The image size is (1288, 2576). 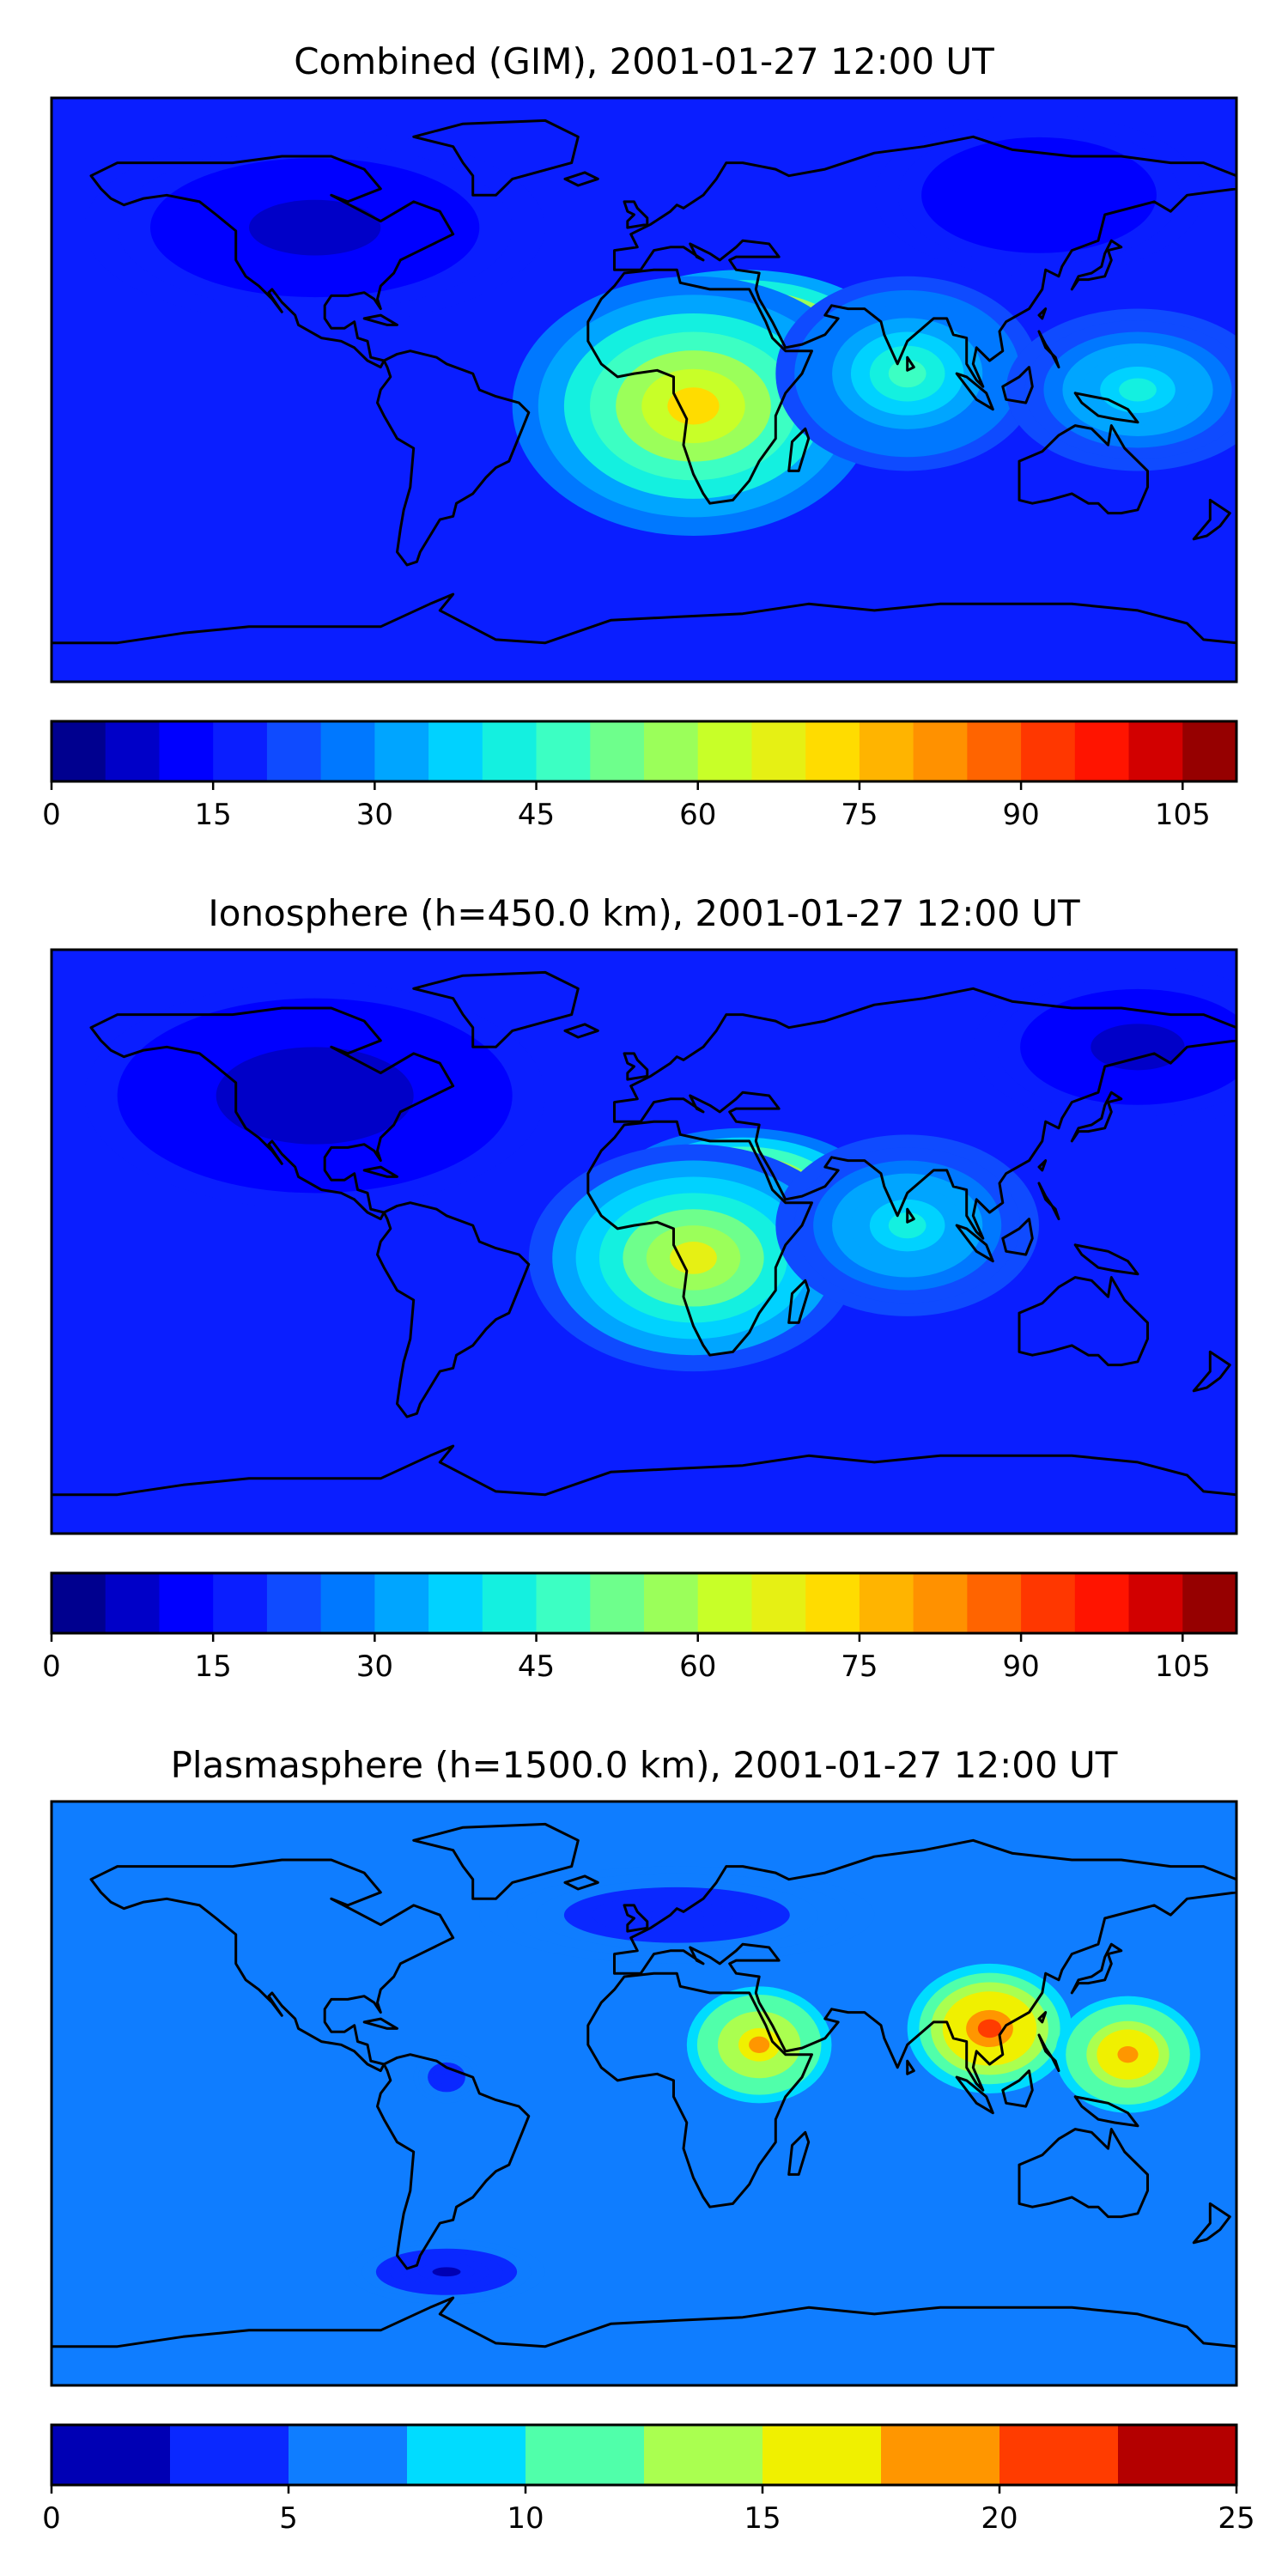 What do you see at coordinates (525, 2518) in the screenshot?
I see `colorbar-tick-label: 10` at bounding box center [525, 2518].